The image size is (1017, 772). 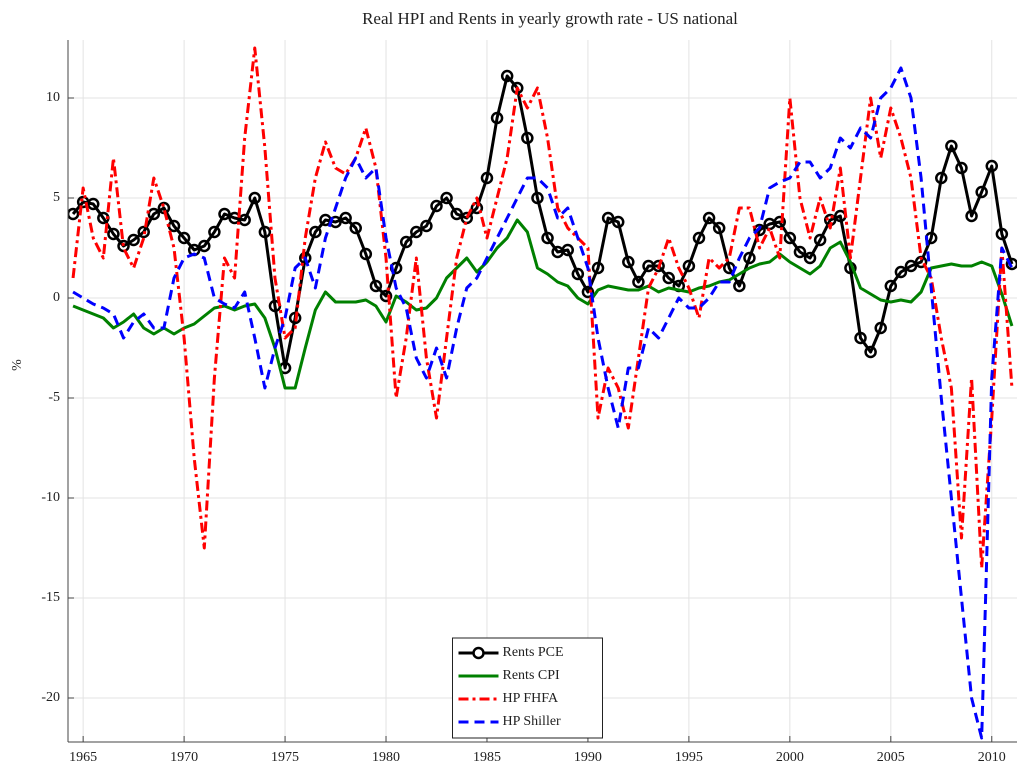 What do you see at coordinates (285, 757) in the screenshot?
I see `x-tick-label: 1975` at bounding box center [285, 757].